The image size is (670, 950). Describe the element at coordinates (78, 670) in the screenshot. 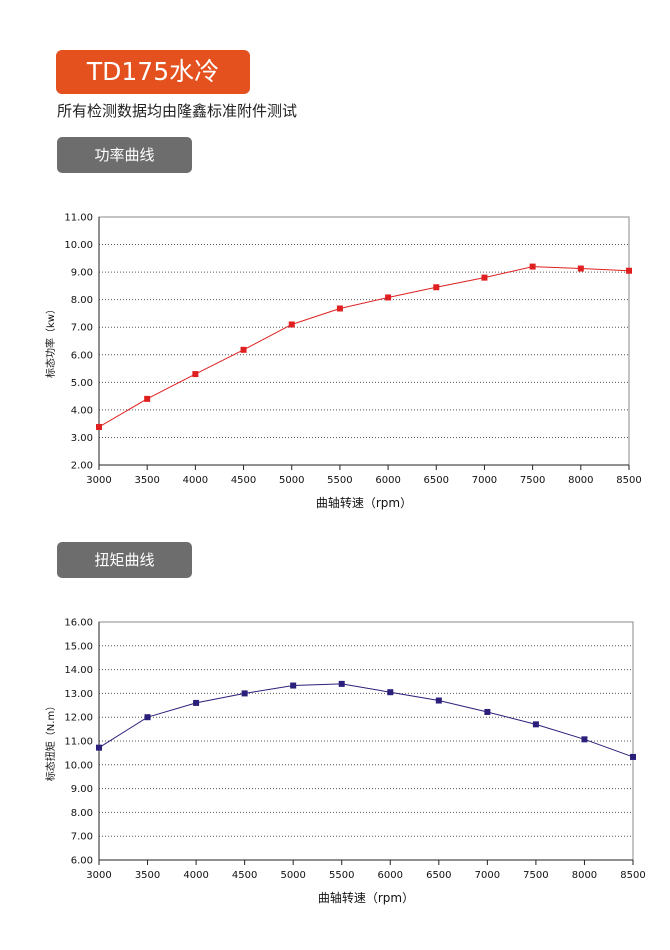

I see `y-tick-label: 14.00` at that location.